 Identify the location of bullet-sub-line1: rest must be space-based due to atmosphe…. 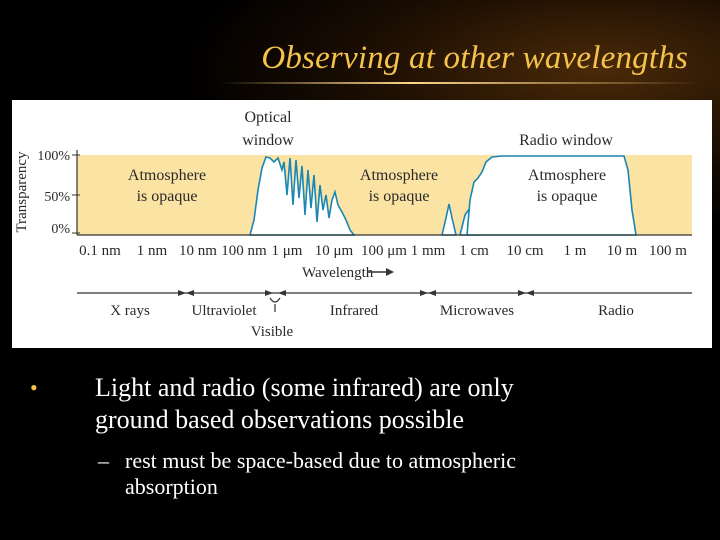
(320, 460).